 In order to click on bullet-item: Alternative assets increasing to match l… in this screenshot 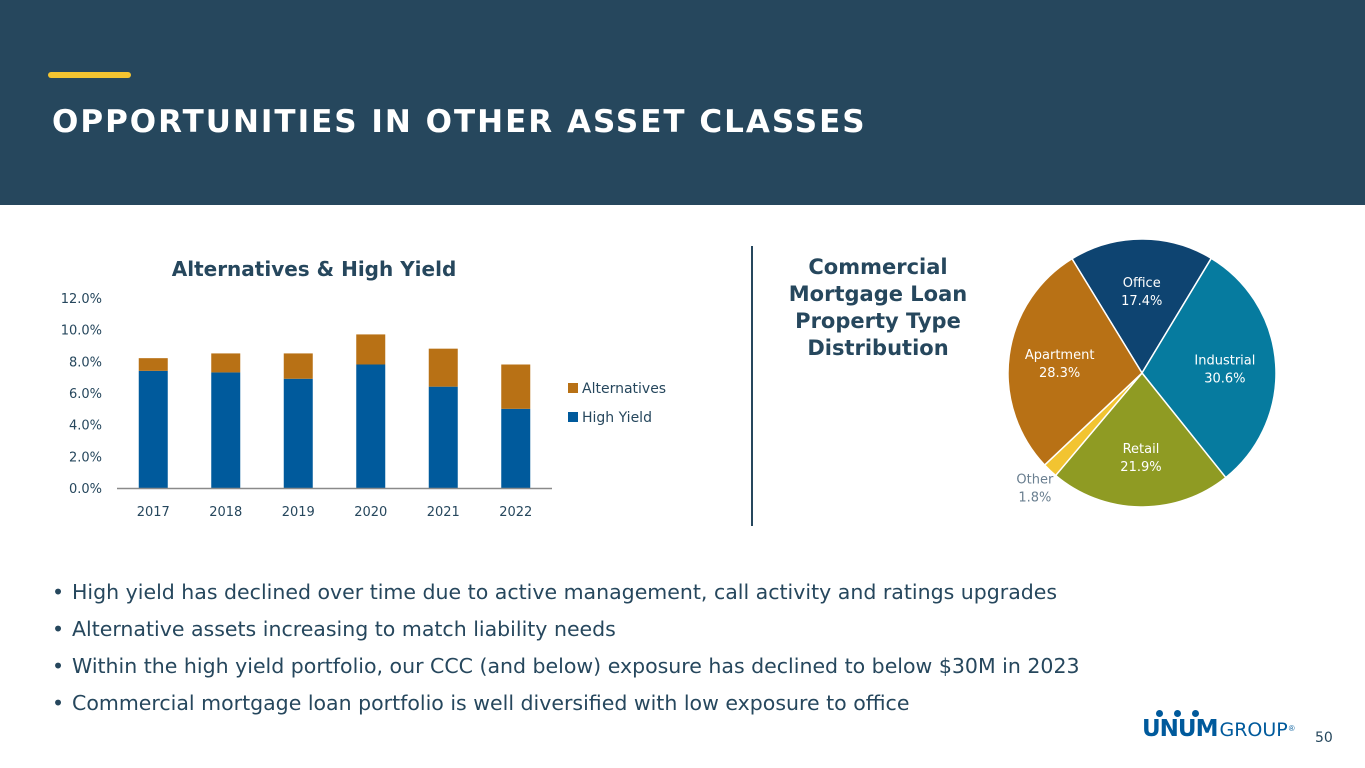, I will do `click(566, 633)`.